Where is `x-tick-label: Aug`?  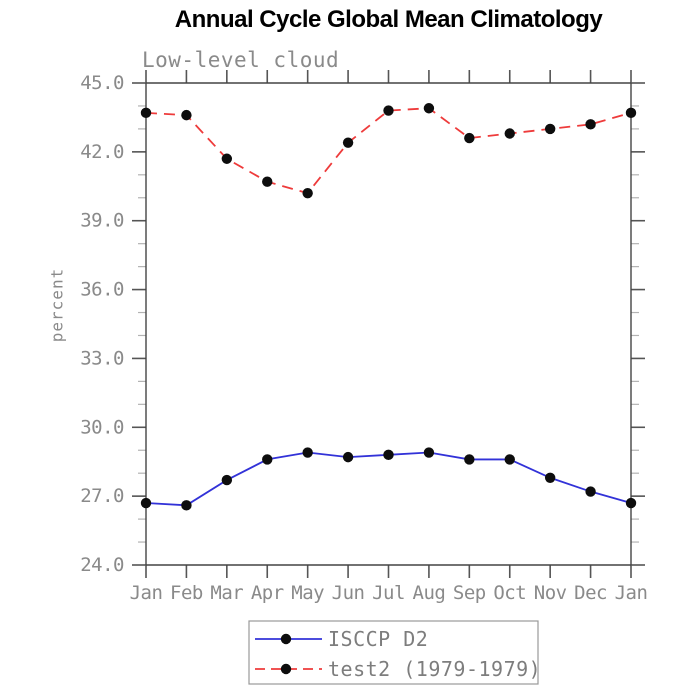
x-tick-label: Aug is located at coordinates (429, 593).